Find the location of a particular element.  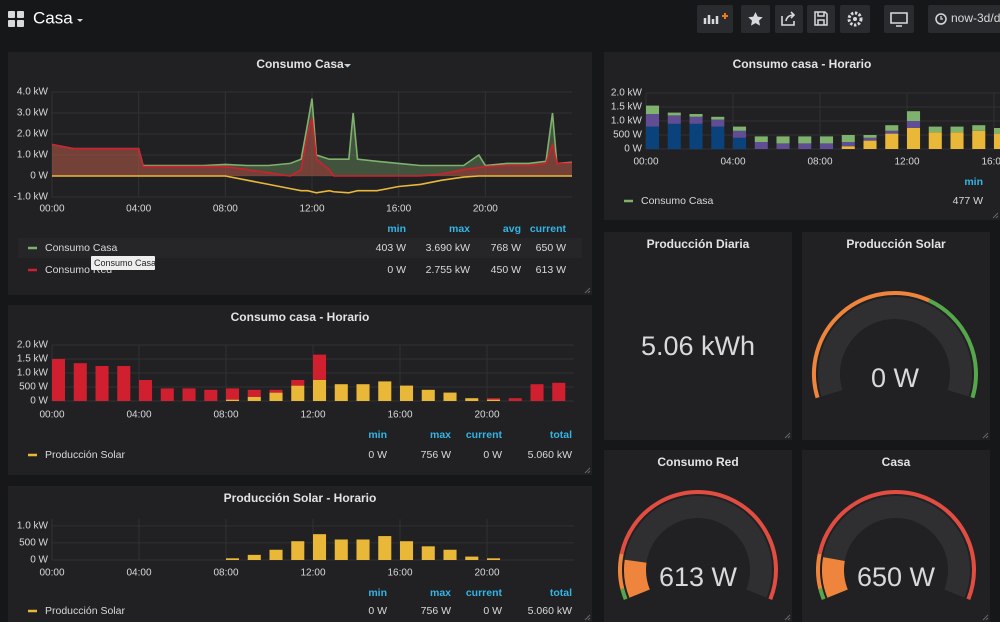

time-picker is located at coordinates (964, 19).